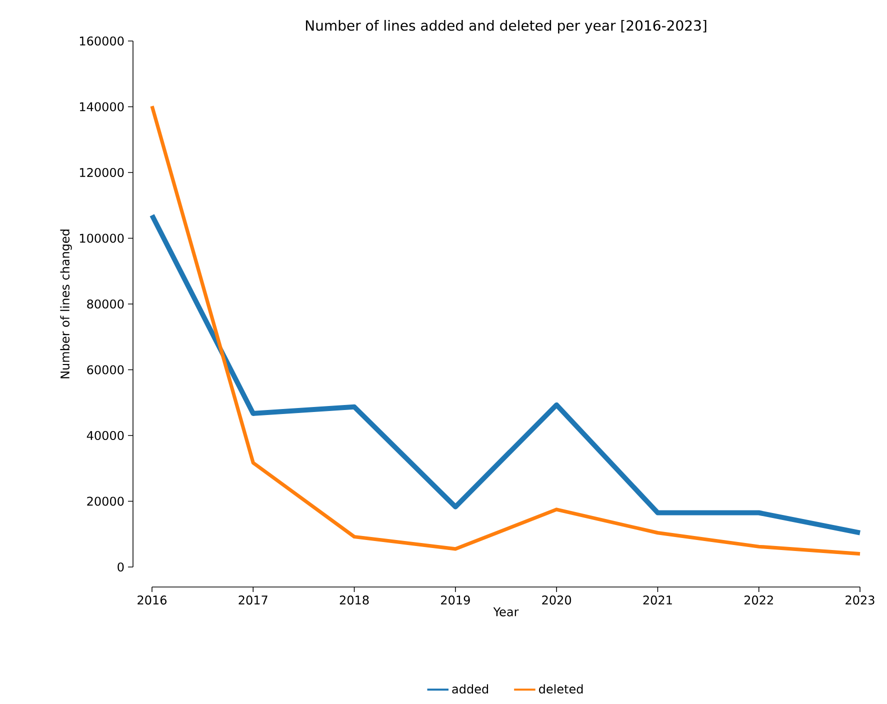 The image size is (887, 704). Describe the element at coordinates (860, 600) in the screenshot. I see `x-tick-label: 2023` at that location.